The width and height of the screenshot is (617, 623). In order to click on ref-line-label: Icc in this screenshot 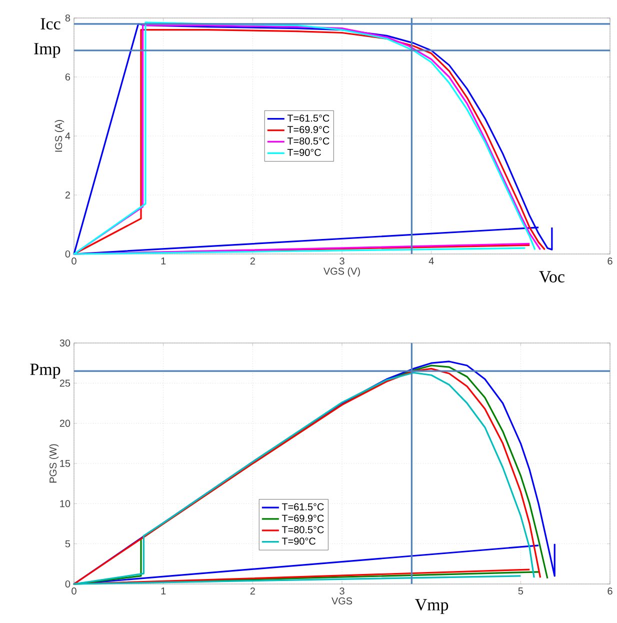, I will do `click(50, 24)`.